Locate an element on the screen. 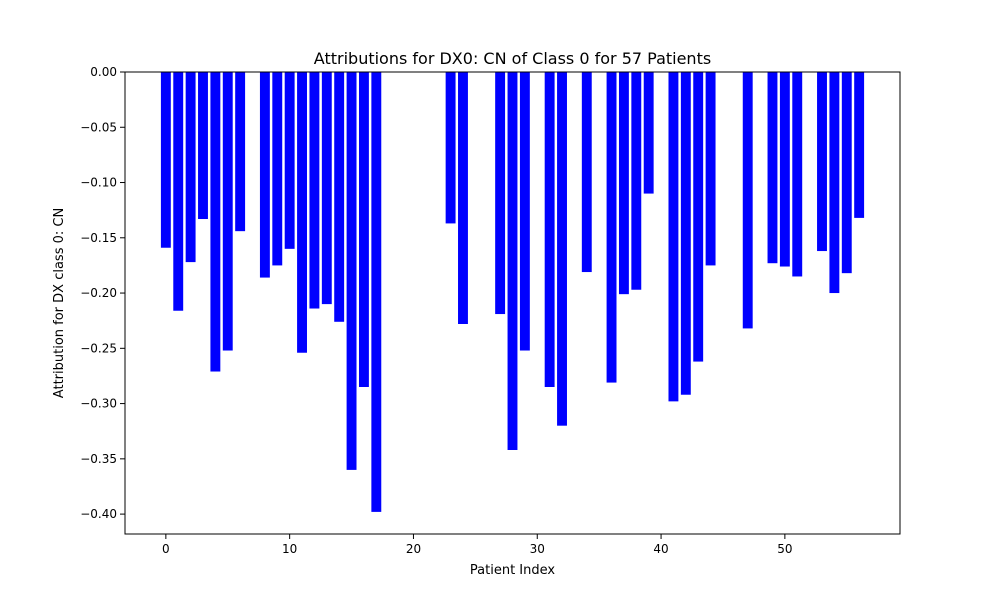  x-axis-label: Patient Index is located at coordinates (512, 570).